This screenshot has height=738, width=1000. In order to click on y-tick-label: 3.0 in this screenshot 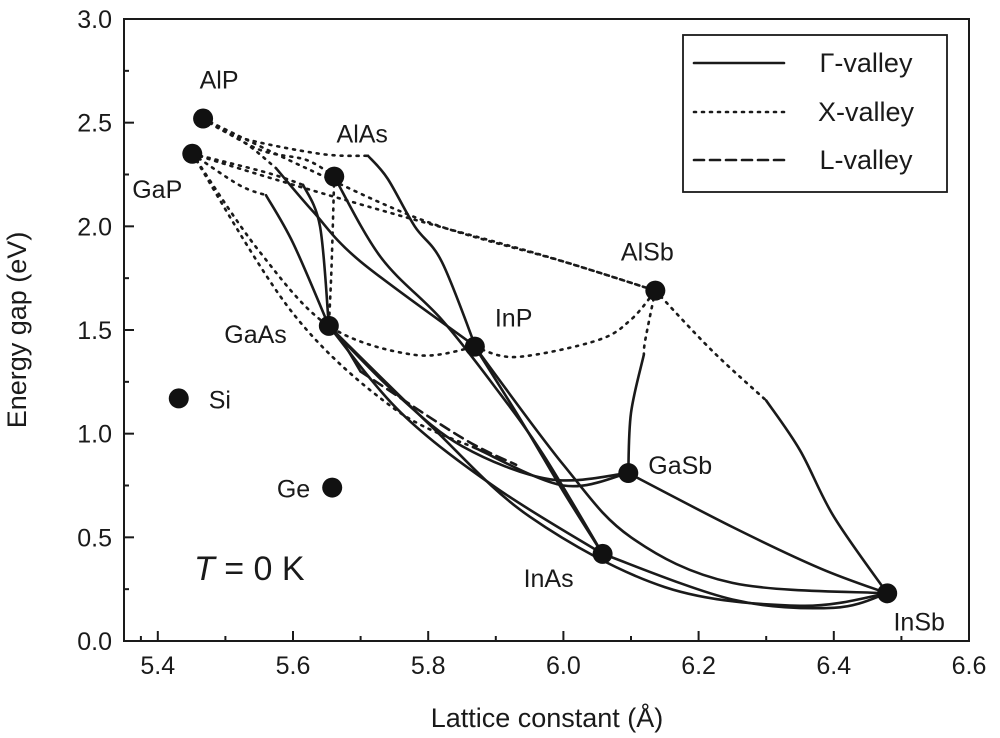, I will do `click(94, 20)`.